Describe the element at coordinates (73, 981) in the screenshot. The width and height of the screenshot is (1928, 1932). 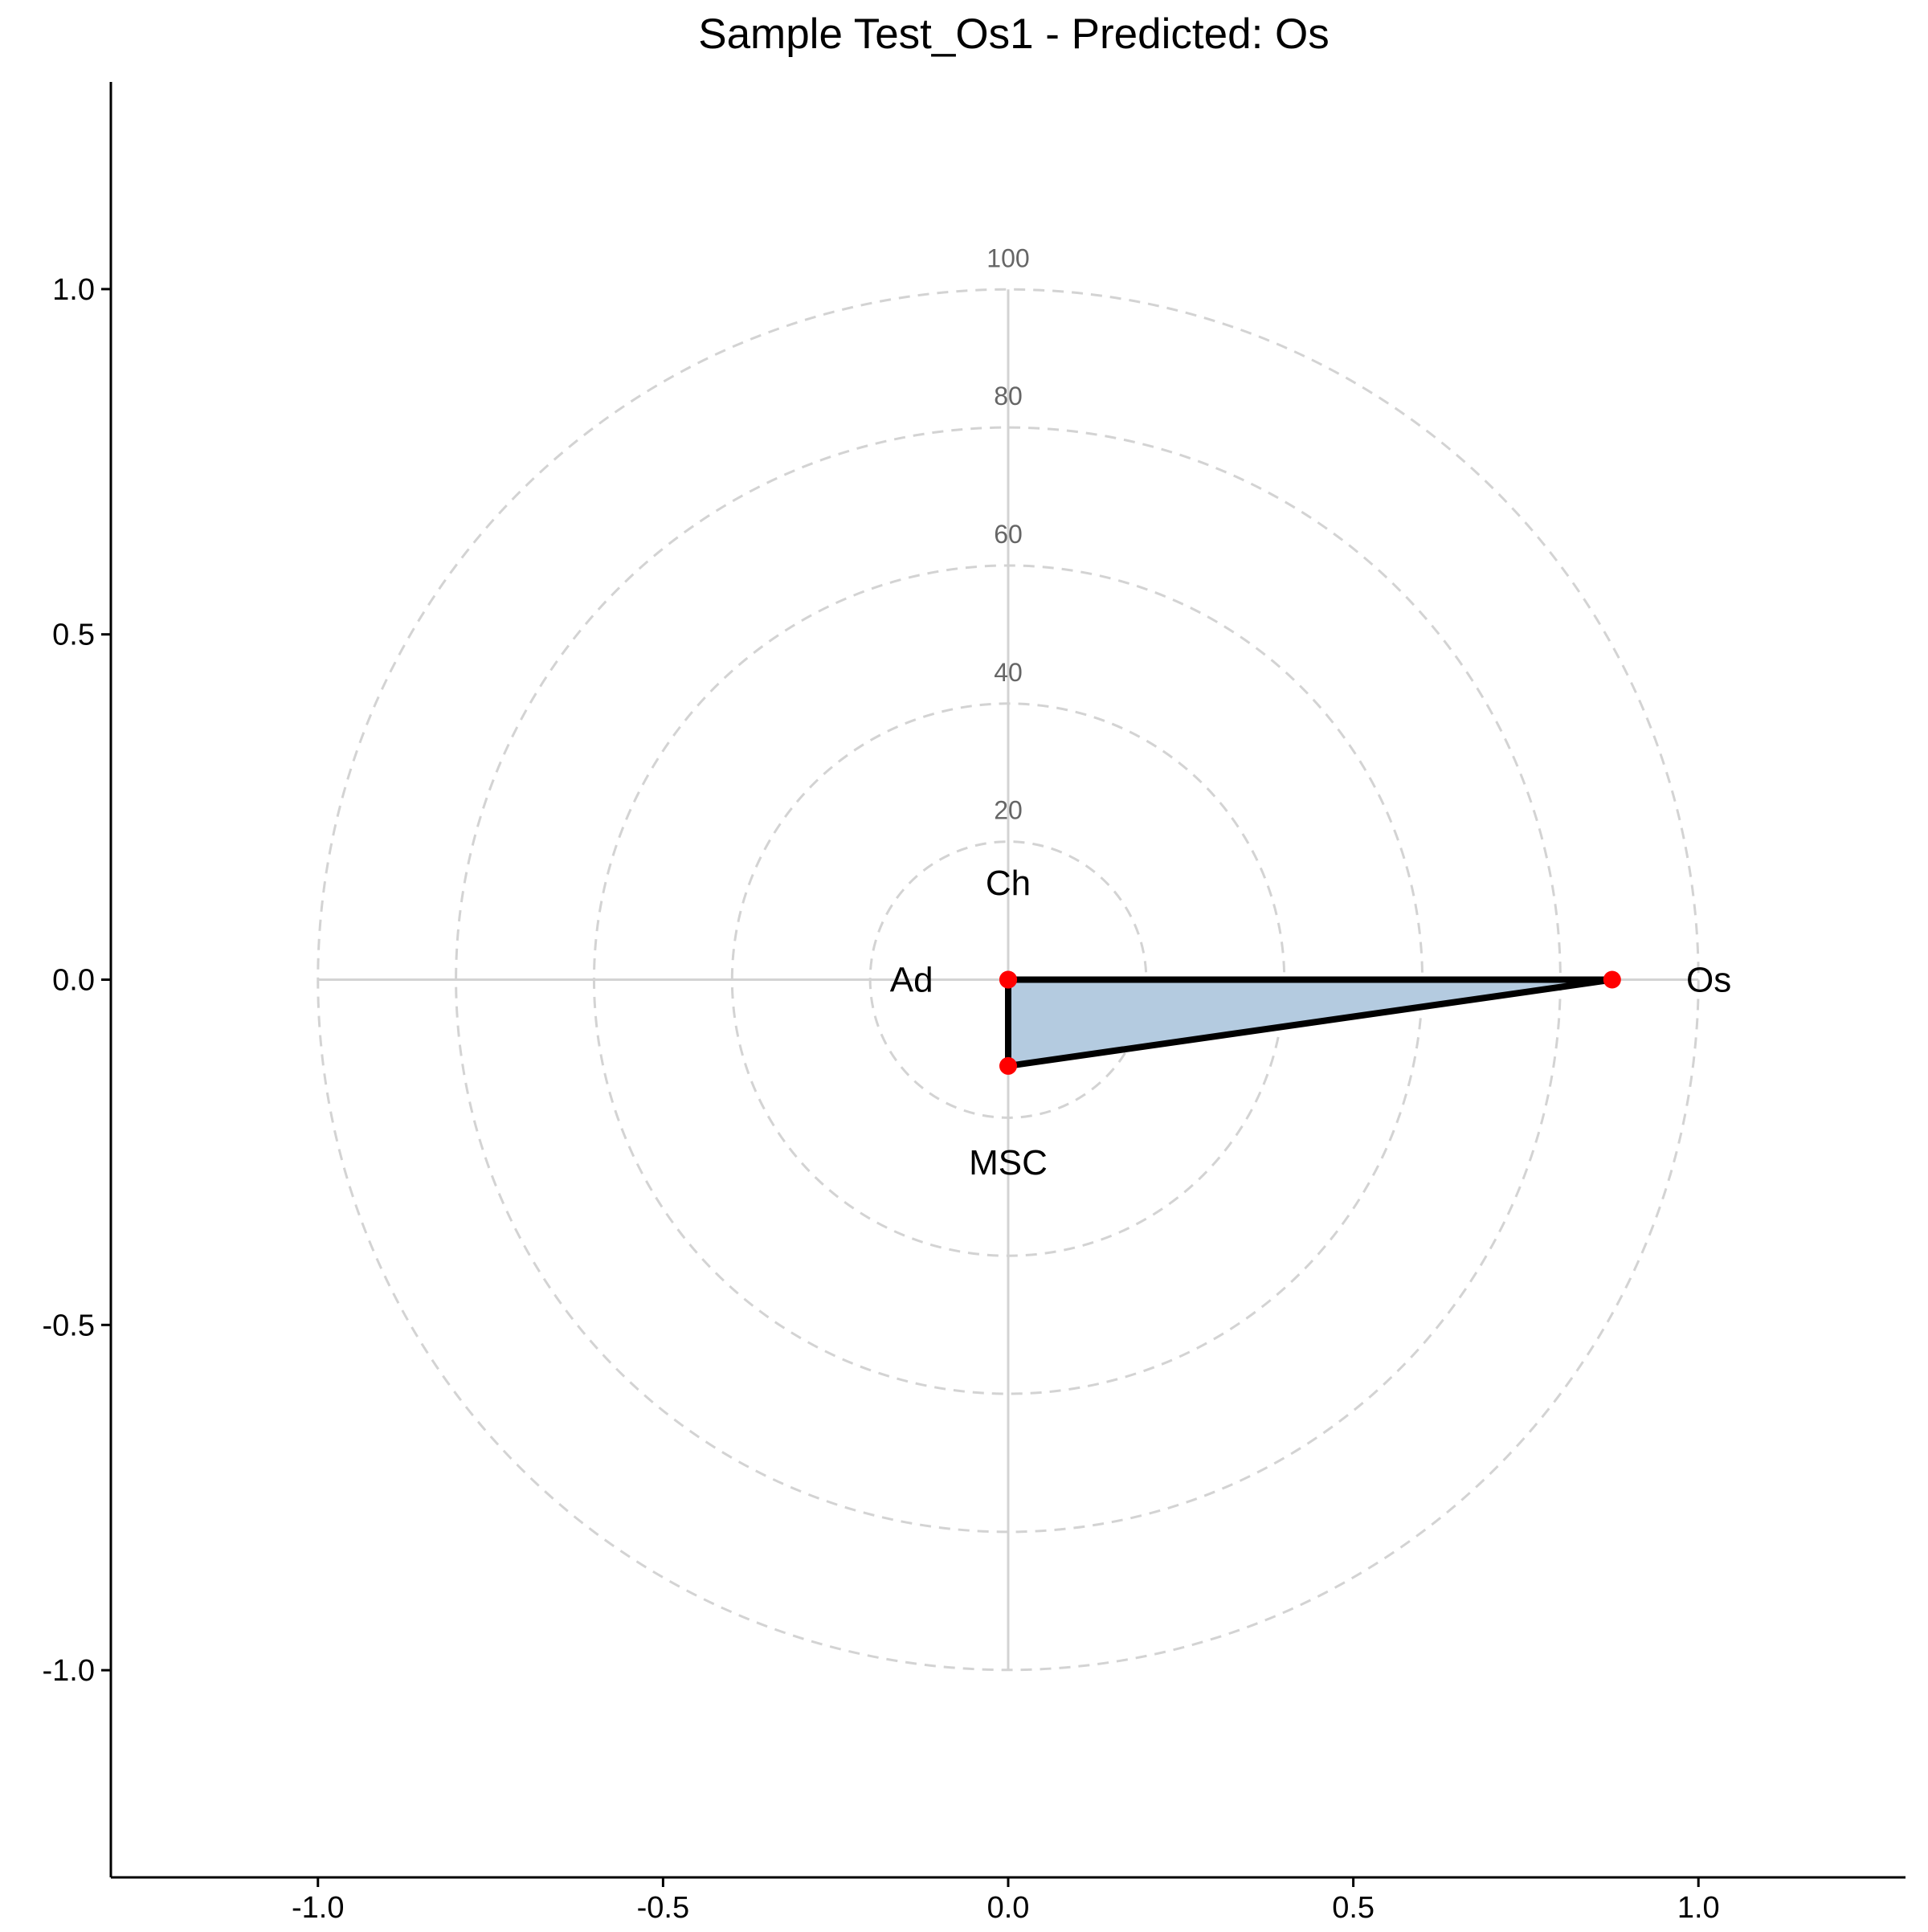
I see `y-tick-label: 0.0` at that location.